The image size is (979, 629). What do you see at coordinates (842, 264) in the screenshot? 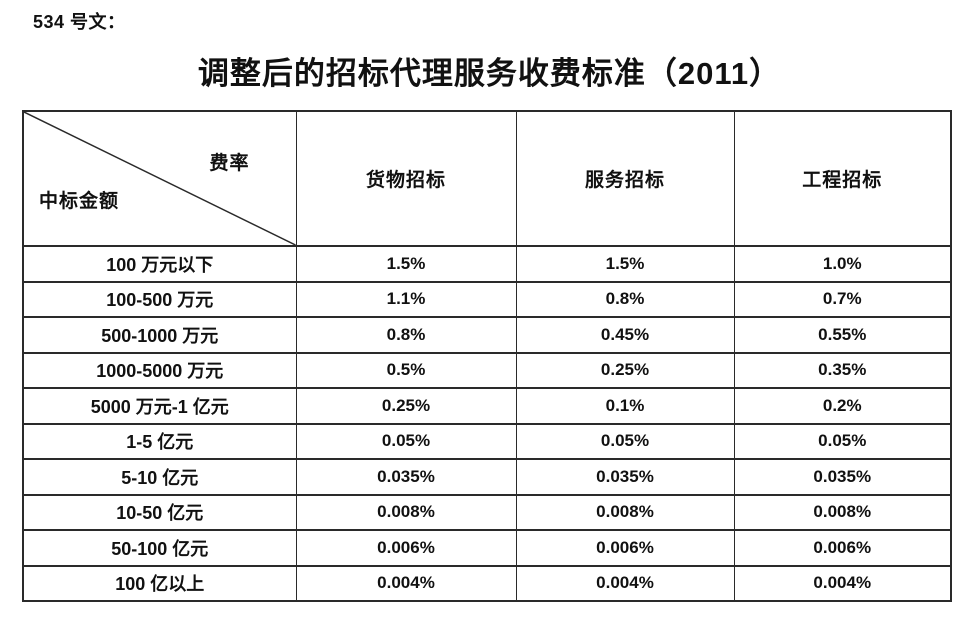
I see `rate-cell-works: 1.0%` at bounding box center [842, 264].